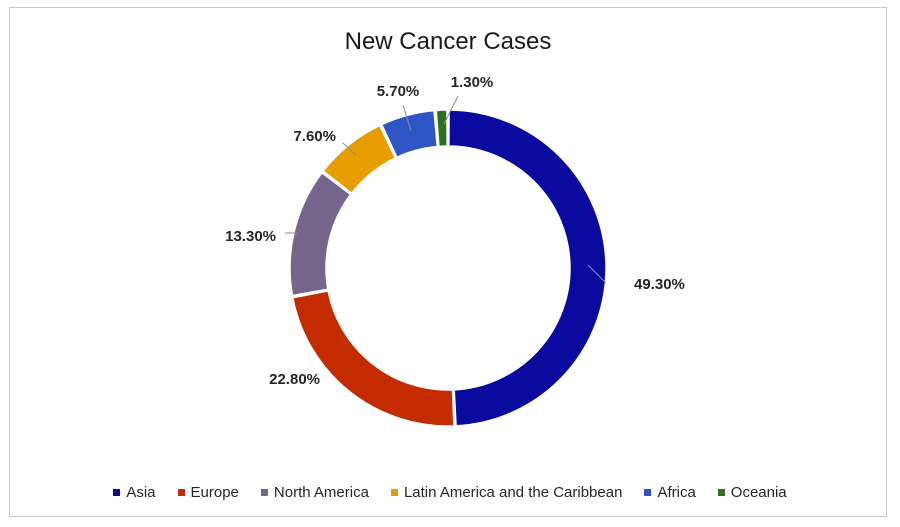 The height and width of the screenshot is (527, 900). Describe the element at coordinates (676, 492) in the screenshot. I see `legend-label: Africa` at that location.